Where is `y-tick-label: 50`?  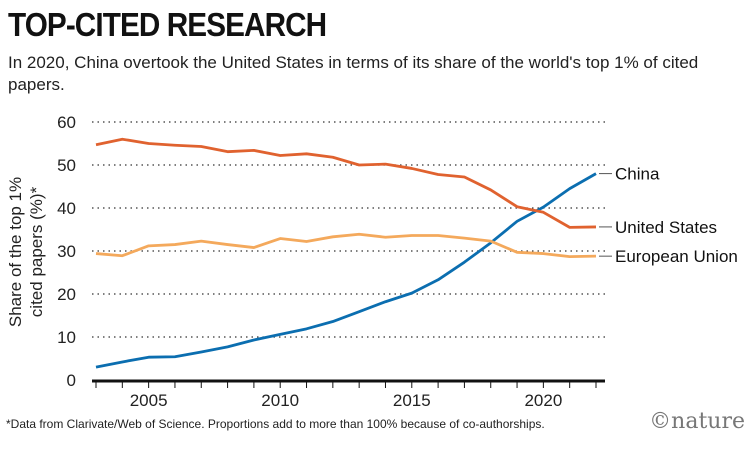 y-tick-label: 50 is located at coordinates (66, 165).